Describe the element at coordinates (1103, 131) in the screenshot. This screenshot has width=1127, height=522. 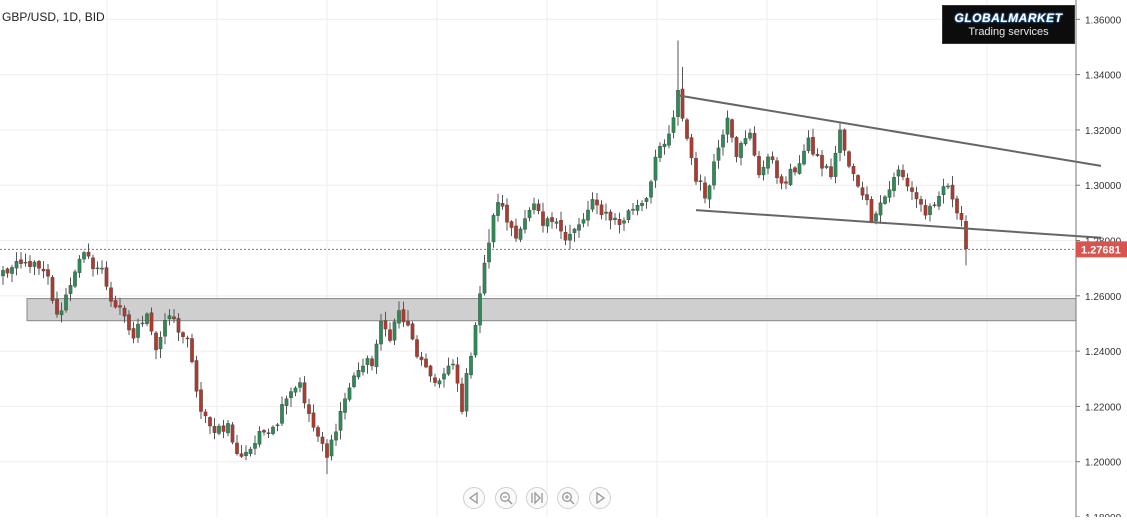
I see `price-tick-label: 1.32000` at that location.